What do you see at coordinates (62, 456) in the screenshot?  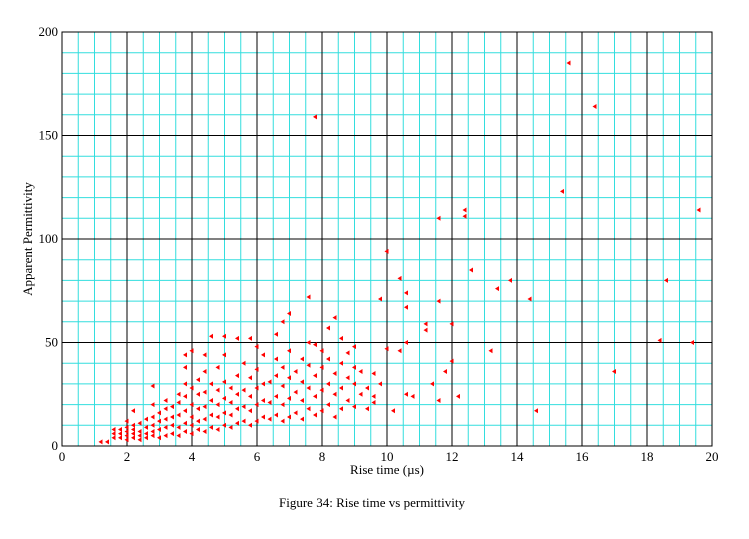 I see `x-tick-label: 0` at bounding box center [62, 456].